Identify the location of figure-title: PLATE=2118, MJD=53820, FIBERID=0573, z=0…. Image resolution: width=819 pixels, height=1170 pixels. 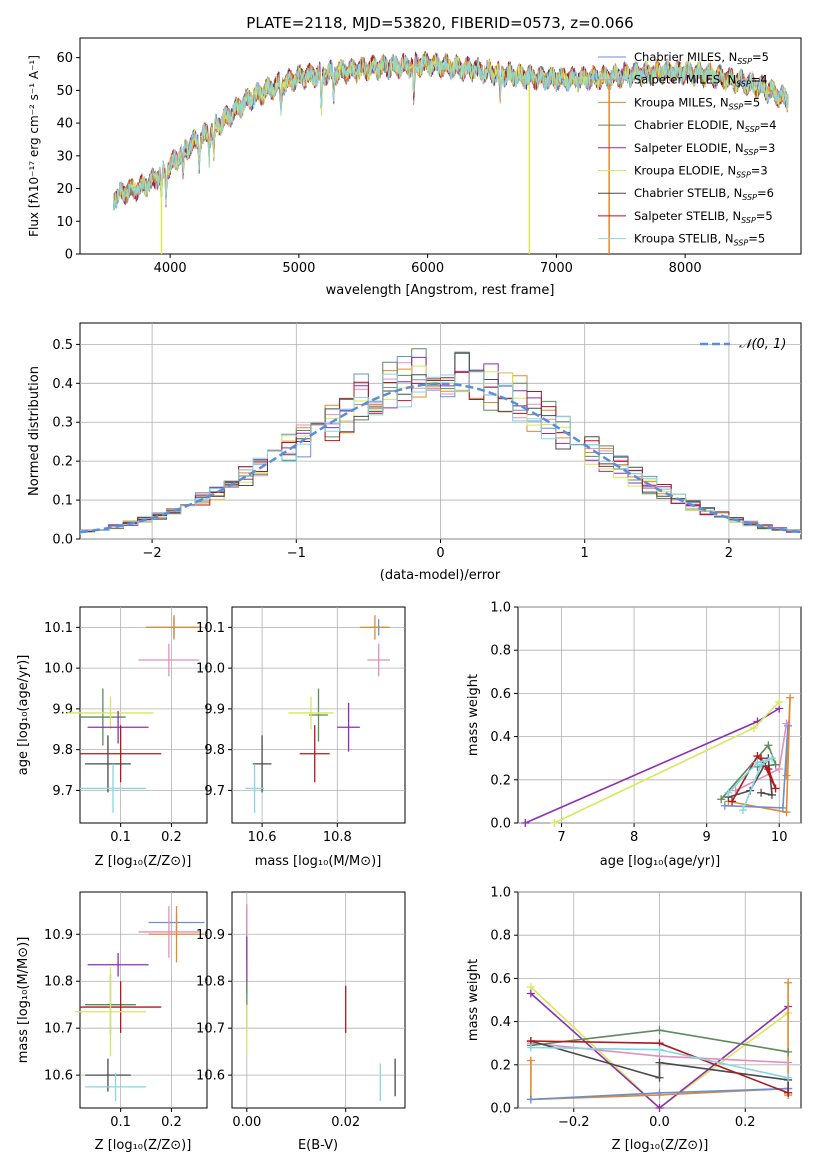
(439, 23).